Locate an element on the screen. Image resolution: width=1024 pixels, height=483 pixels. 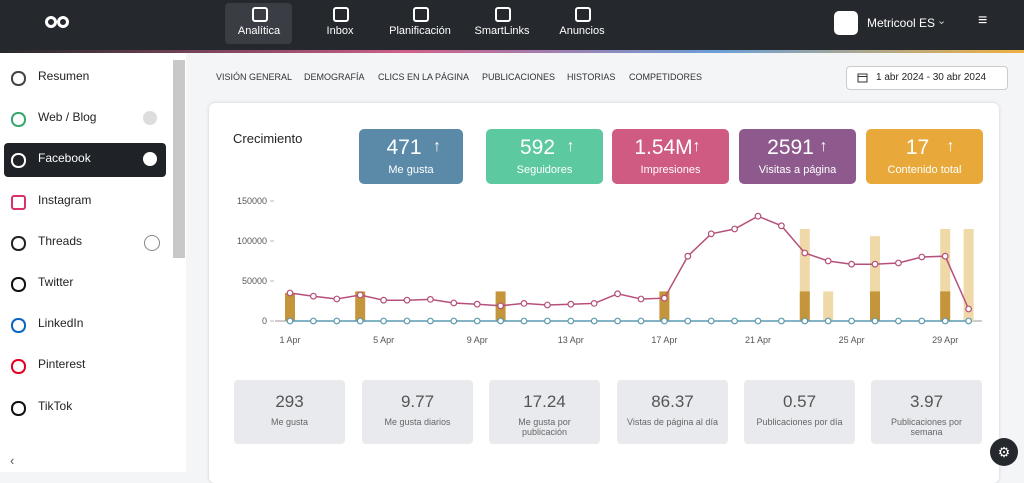
x-tick-label: 17 Apr is located at coordinates (664, 340).